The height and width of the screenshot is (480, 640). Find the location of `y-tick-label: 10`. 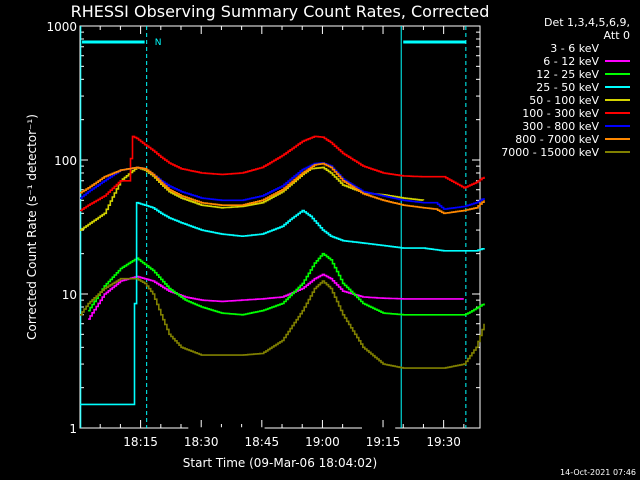

y-tick-label: 10 is located at coordinates (69, 295).